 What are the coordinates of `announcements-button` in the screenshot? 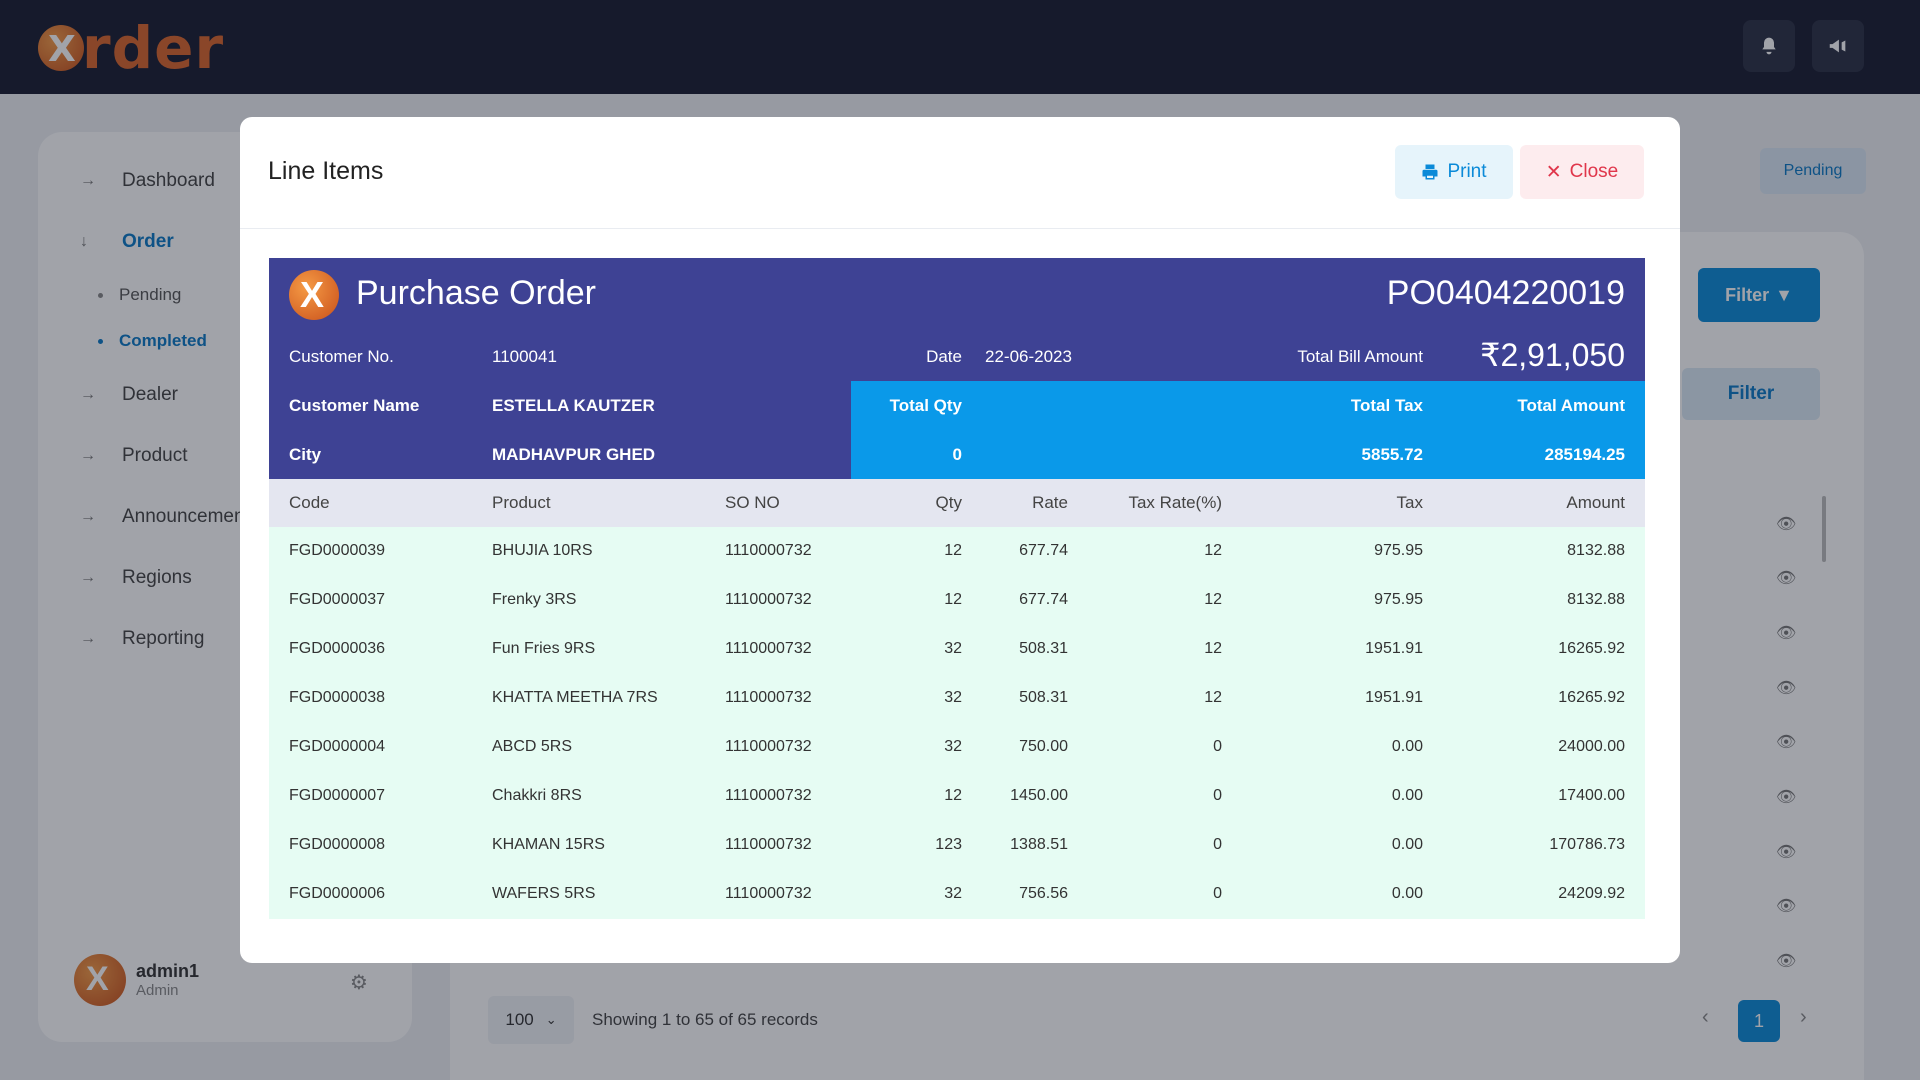 It's located at (1838, 46).